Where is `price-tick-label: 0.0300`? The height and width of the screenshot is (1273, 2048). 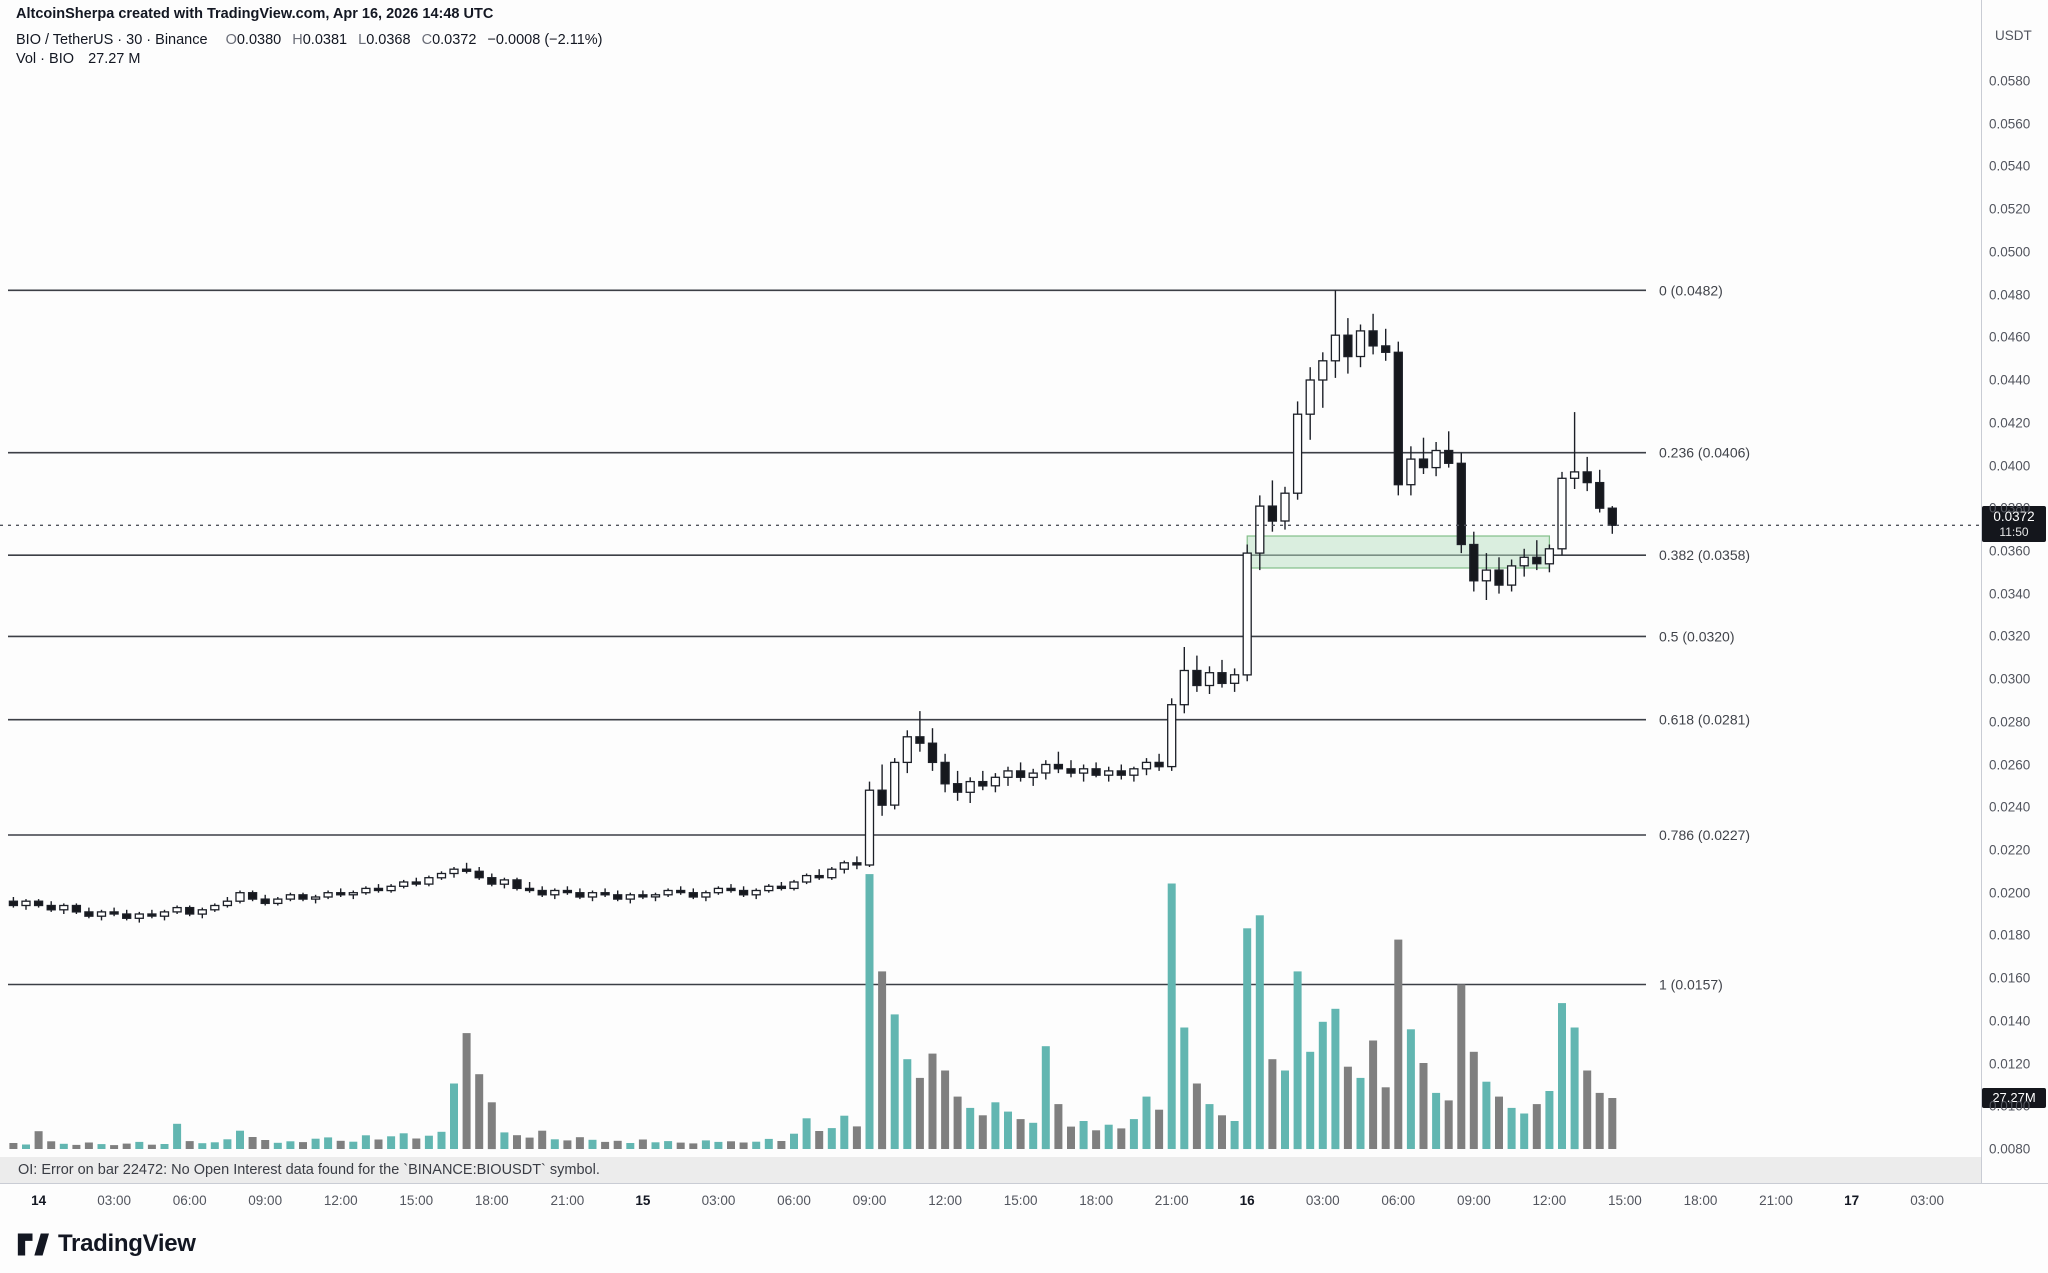
price-tick-label: 0.0300 is located at coordinates (2010, 679).